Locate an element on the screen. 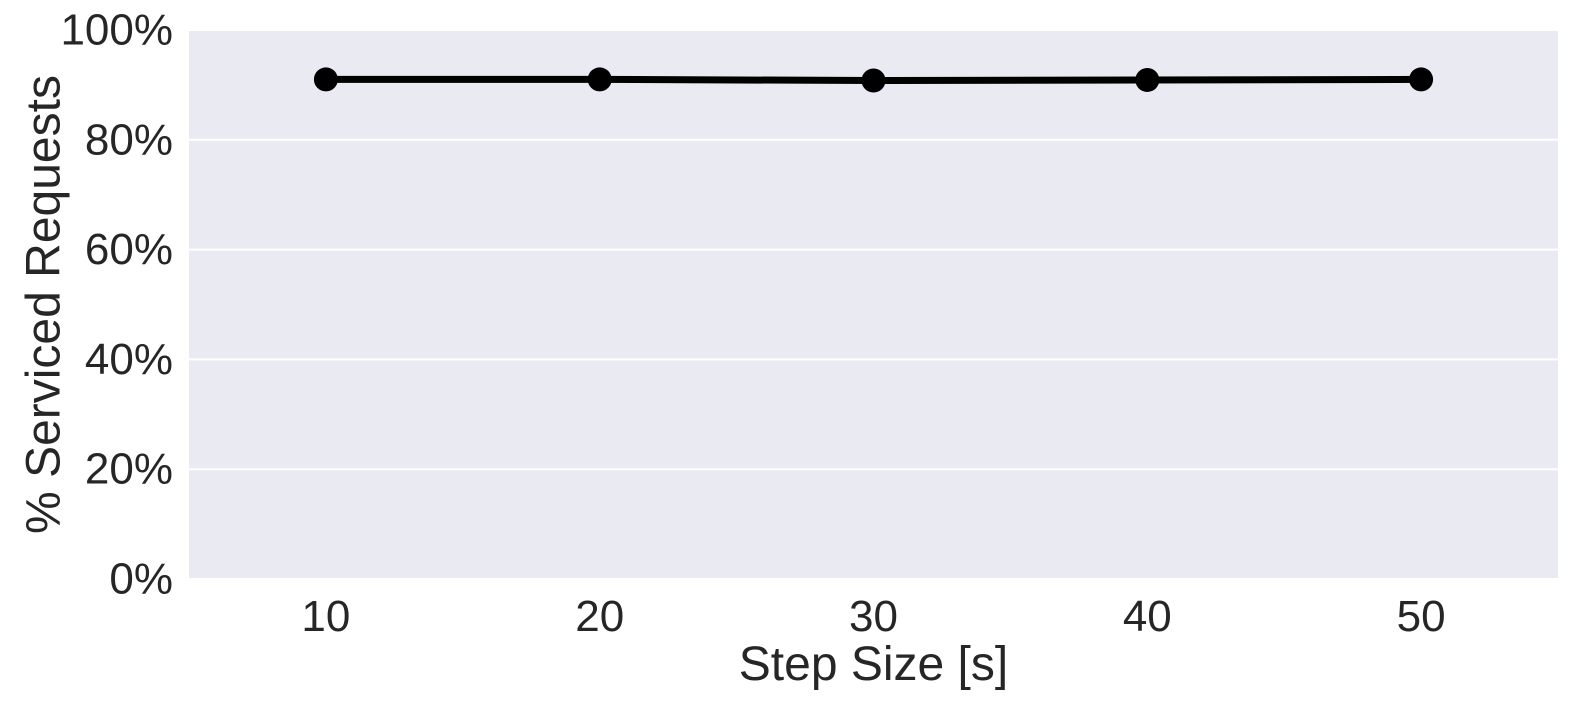  x-tick-labels: 10 20 30 40 50 is located at coordinates (873, 616).